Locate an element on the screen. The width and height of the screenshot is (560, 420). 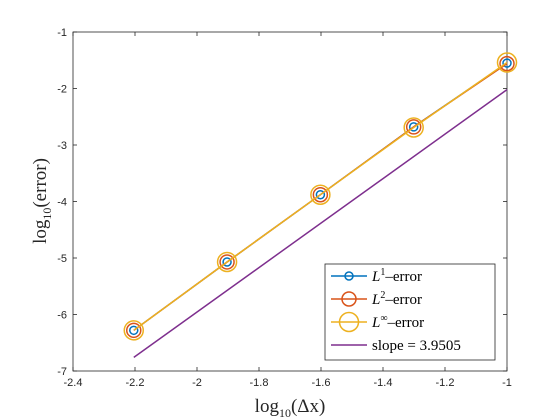
legend: L1–error L2–error L∞–error slope = 3.9505 is located at coordinates (410, 312).